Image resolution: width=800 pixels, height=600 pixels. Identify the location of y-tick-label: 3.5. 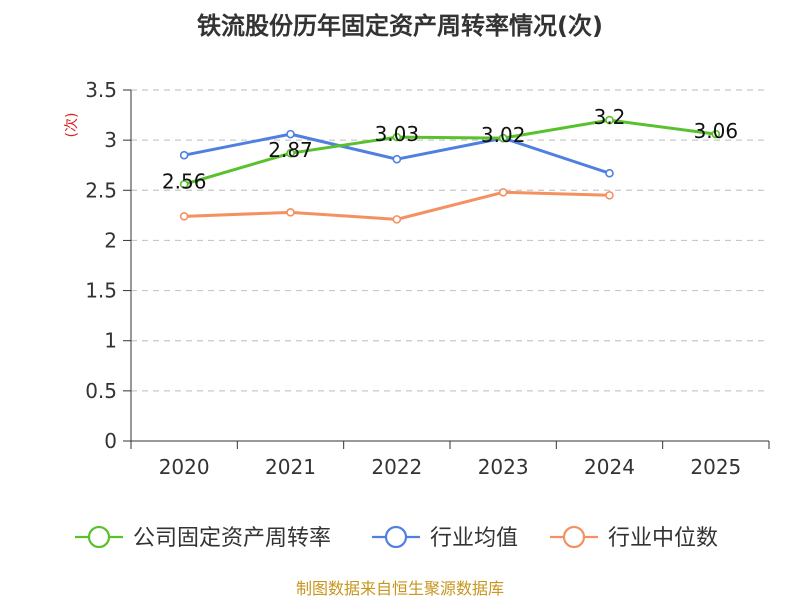
(101, 90).